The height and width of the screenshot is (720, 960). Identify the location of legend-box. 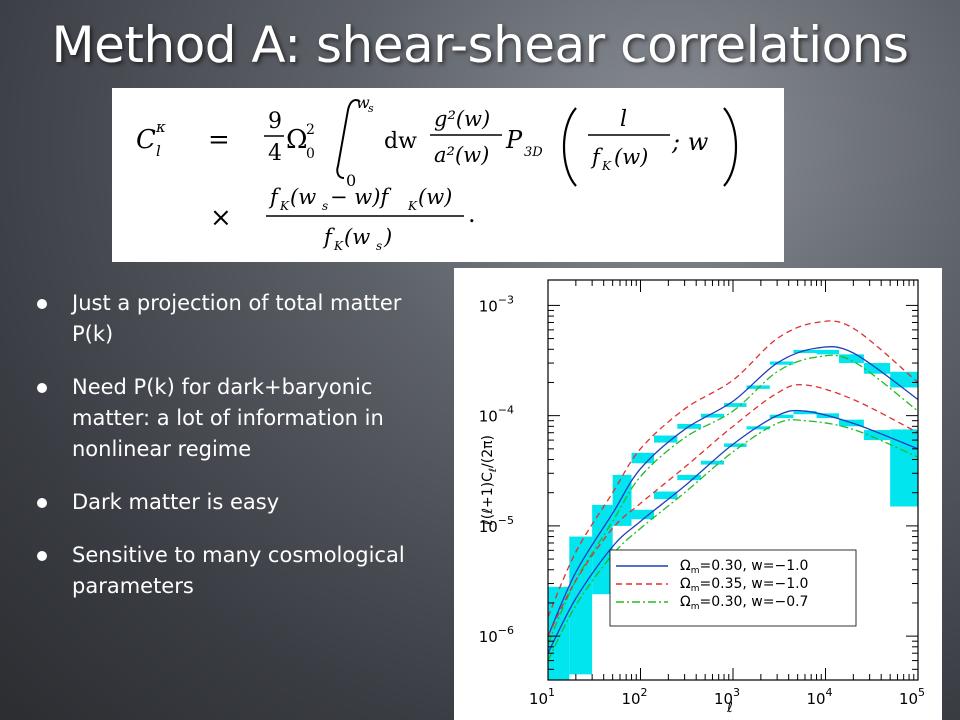
(733, 588).